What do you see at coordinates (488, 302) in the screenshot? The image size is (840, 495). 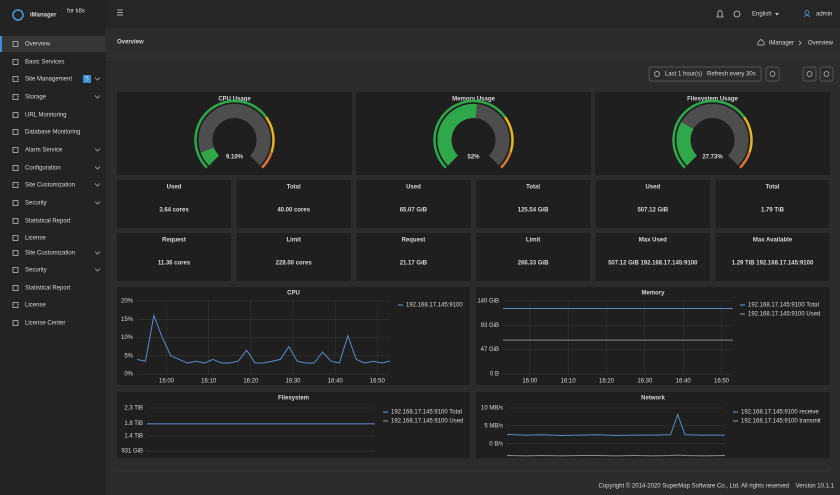 I see `y-tick-label: 140 GiB` at bounding box center [488, 302].